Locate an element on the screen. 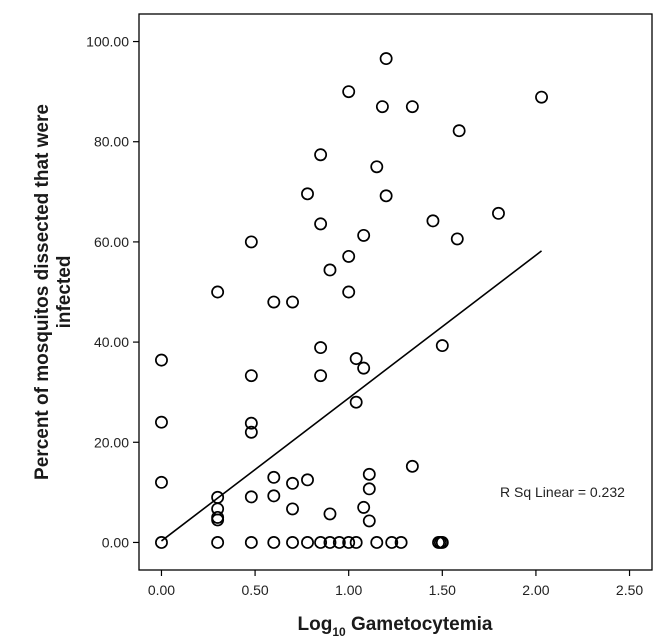  y-axis-title-line2: infected is located at coordinates (64, 292).